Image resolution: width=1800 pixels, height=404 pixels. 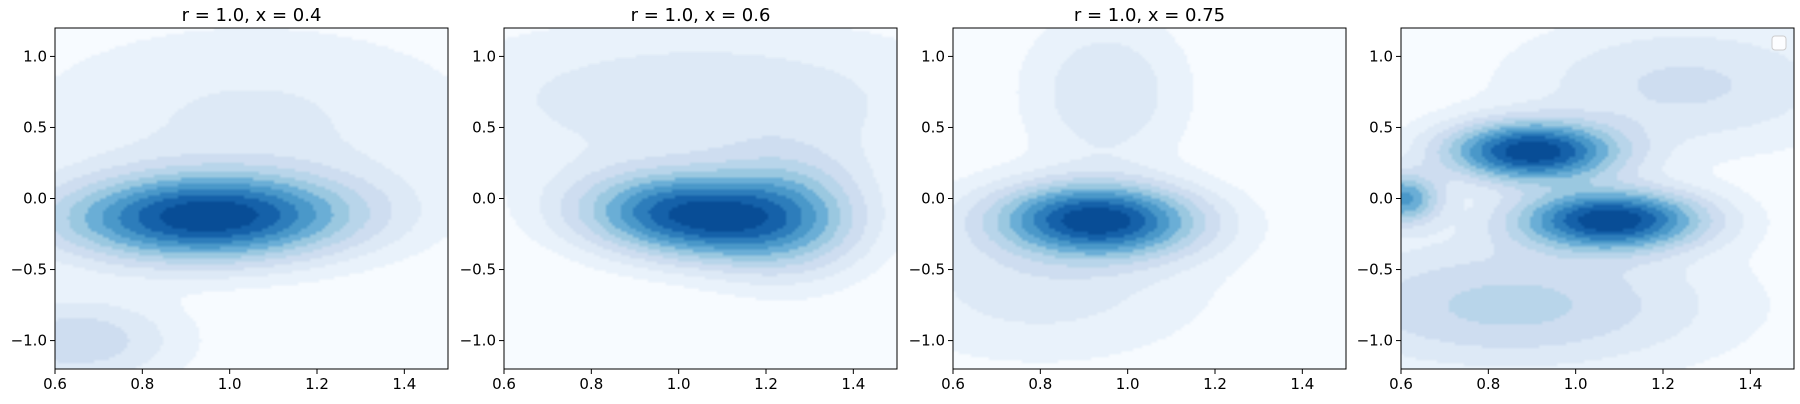 What do you see at coordinates (701, 15) in the screenshot?
I see `subplot-title: r = 1.0, x = 0.6` at bounding box center [701, 15].